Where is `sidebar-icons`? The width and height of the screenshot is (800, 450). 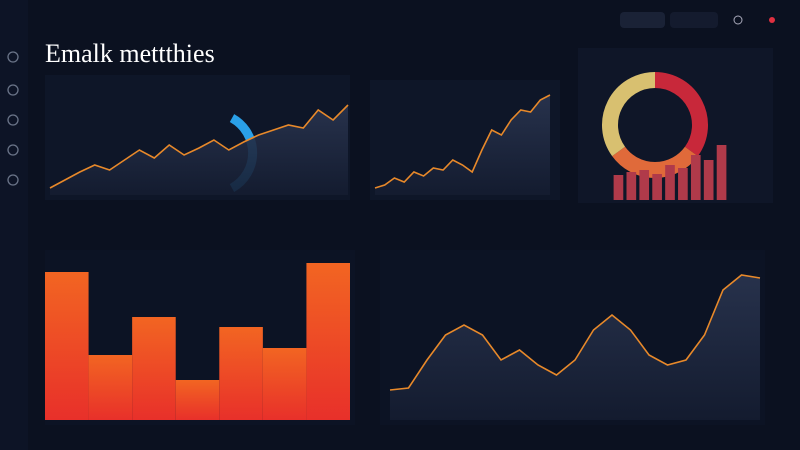
sidebar-icons is located at coordinates (13, 118).